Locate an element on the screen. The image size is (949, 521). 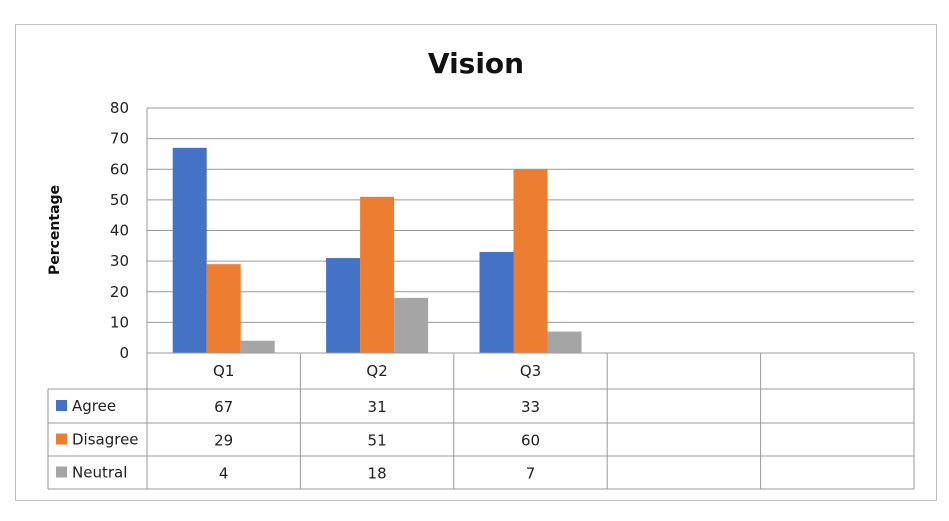
y-axis-ticks: 0 10 20 30 40 50 60 70 80 is located at coordinates (119, 230).